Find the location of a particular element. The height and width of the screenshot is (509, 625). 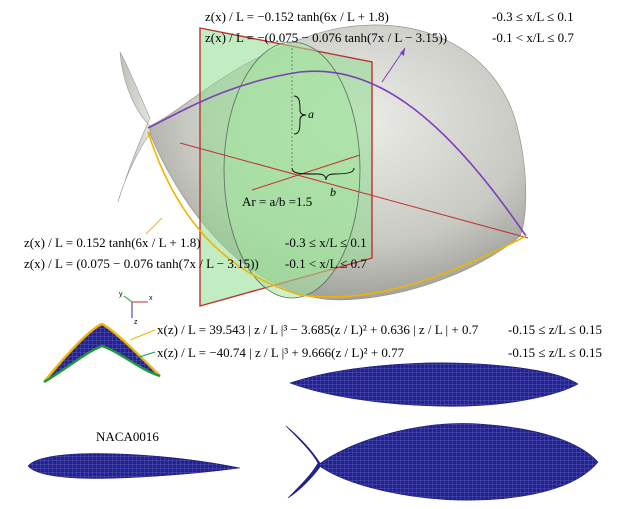

body-centreline is located at coordinates (354, 190).